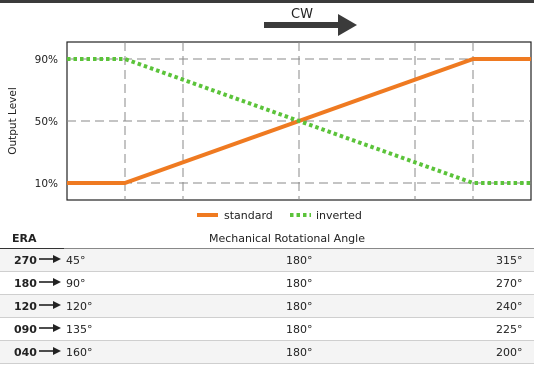 The height and width of the screenshot is (382, 534). What do you see at coordinates (267, 329) in the screenshot?
I see `table-row: 090 135° 180° 225°` at bounding box center [267, 329].